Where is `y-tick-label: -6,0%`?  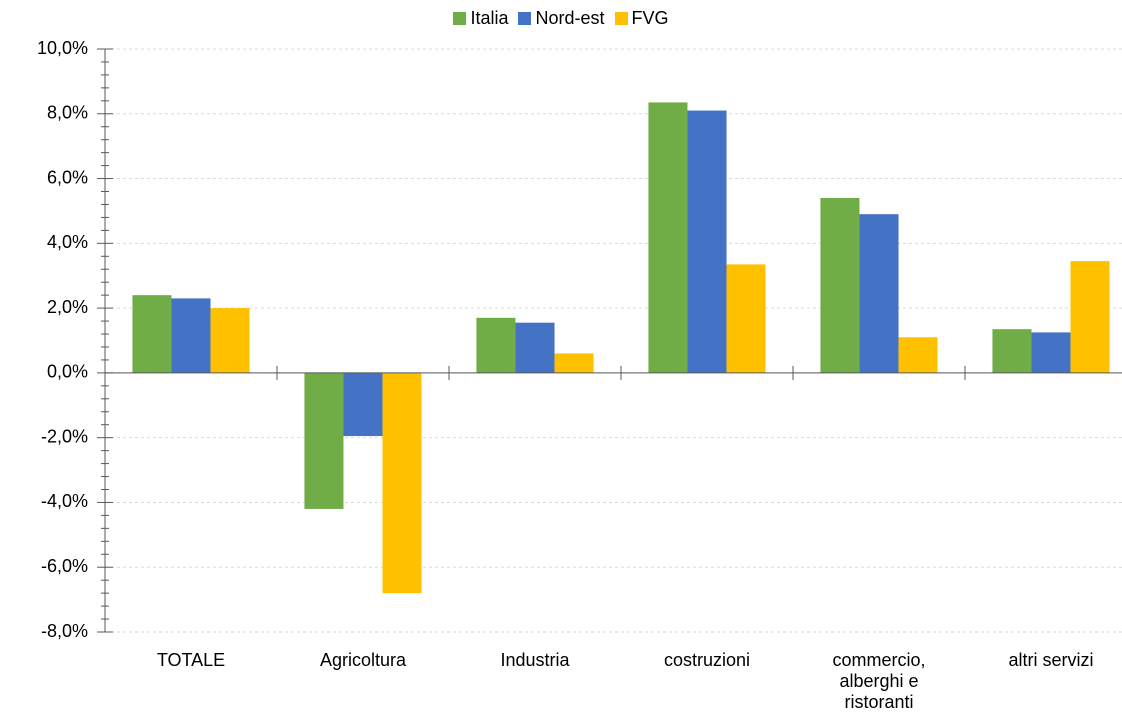 y-tick-label: -6,0% is located at coordinates (64, 566).